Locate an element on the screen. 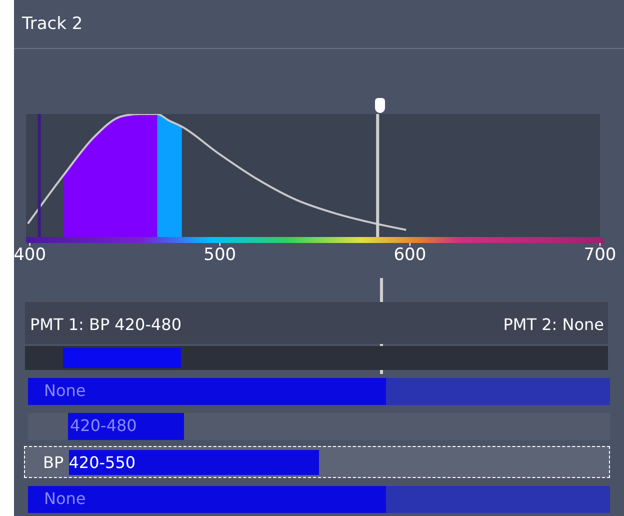 The height and width of the screenshot is (516, 624). x-tick-label: 700 is located at coordinates (600, 255).